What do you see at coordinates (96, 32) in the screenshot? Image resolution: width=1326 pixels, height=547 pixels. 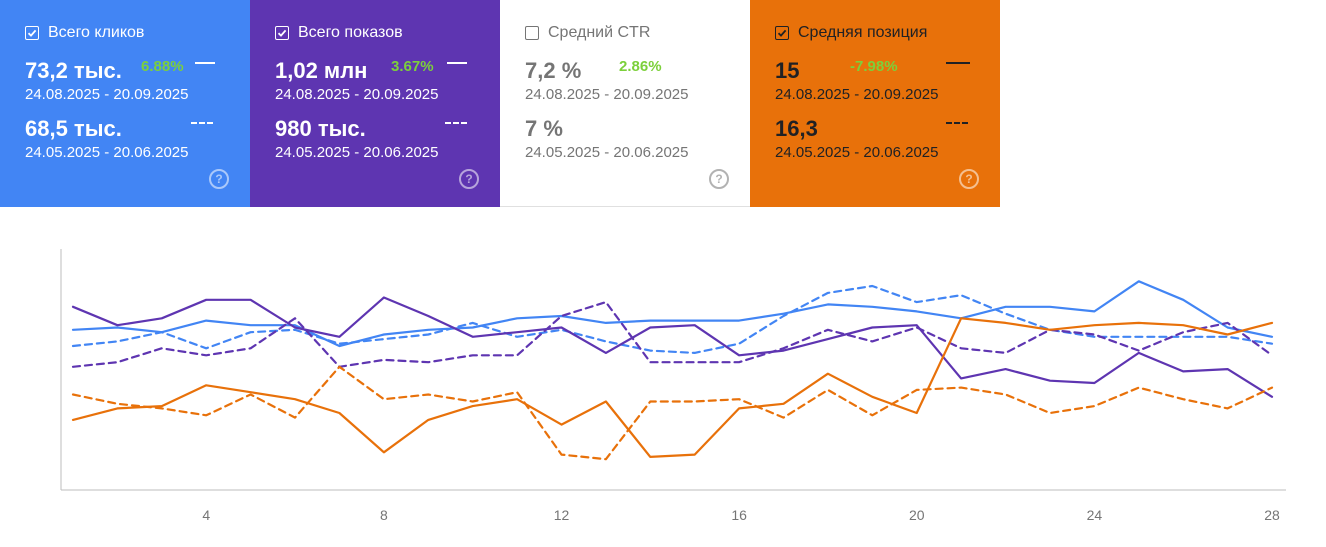 I see `card-title: Всего кликов` at bounding box center [96, 32].